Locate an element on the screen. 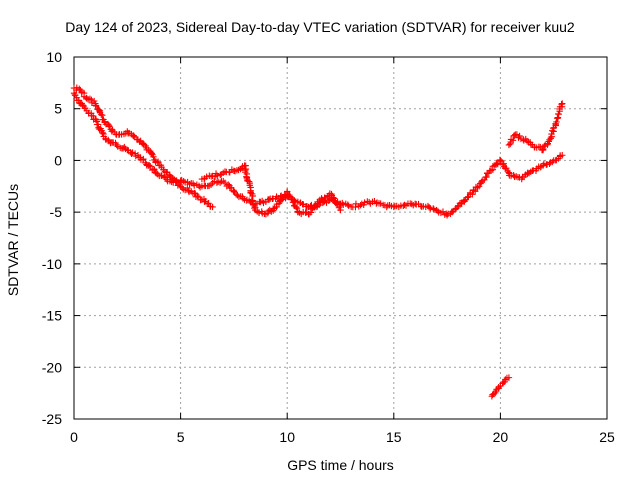 This screenshot has width=640, height=480. y-axis-label: SDTVAR / TECUs is located at coordinates (13, 240).